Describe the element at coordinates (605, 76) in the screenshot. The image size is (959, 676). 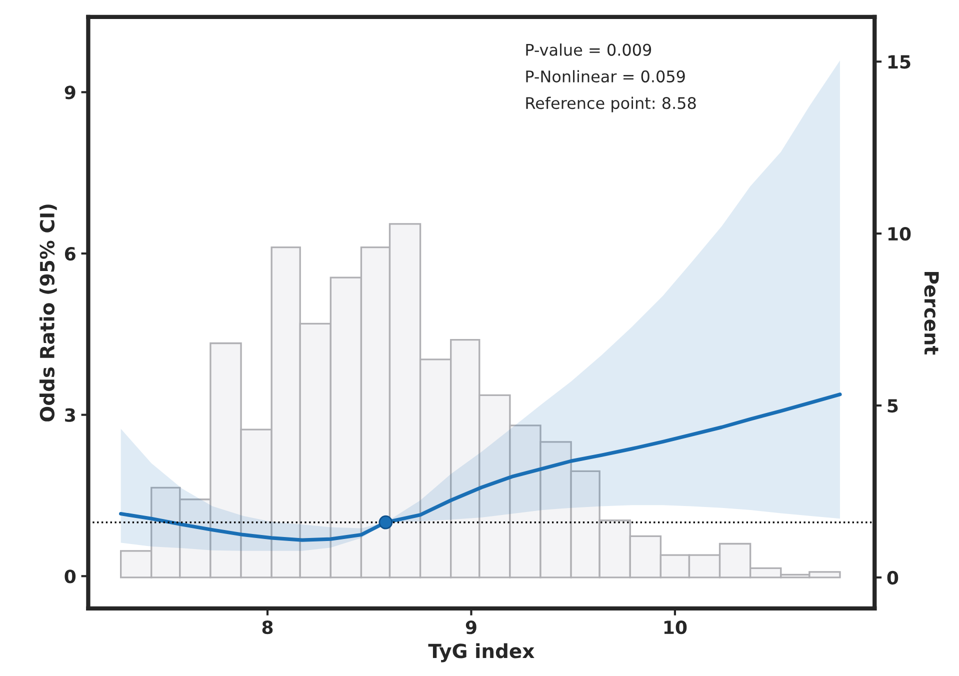
I see `annotation: P-Nonlinear = 0.059` at that location.